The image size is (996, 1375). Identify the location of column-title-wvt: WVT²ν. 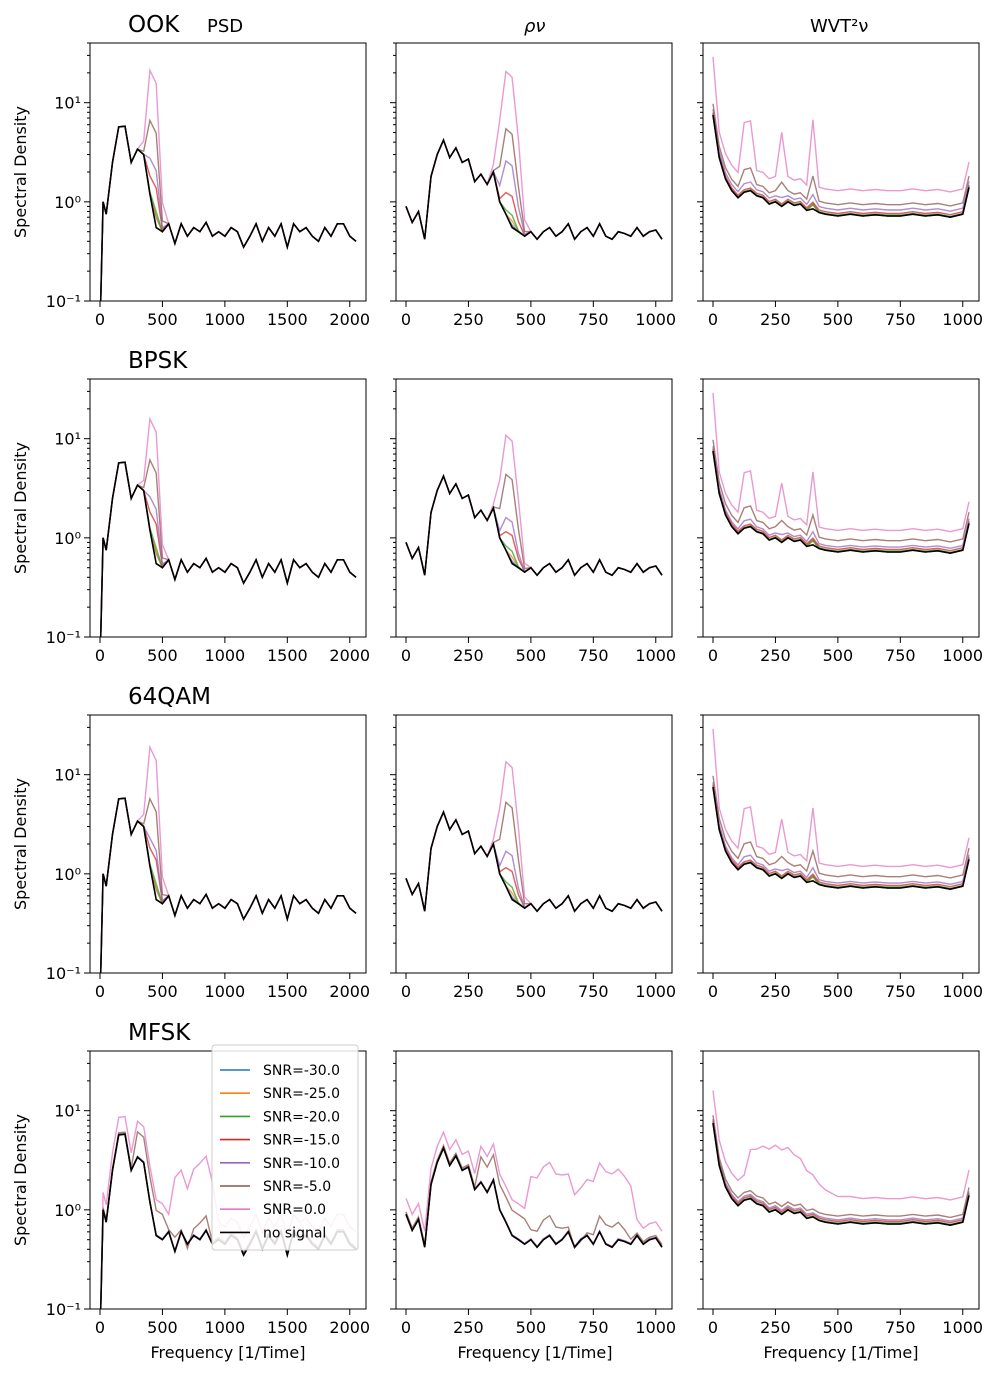
(839, 26).